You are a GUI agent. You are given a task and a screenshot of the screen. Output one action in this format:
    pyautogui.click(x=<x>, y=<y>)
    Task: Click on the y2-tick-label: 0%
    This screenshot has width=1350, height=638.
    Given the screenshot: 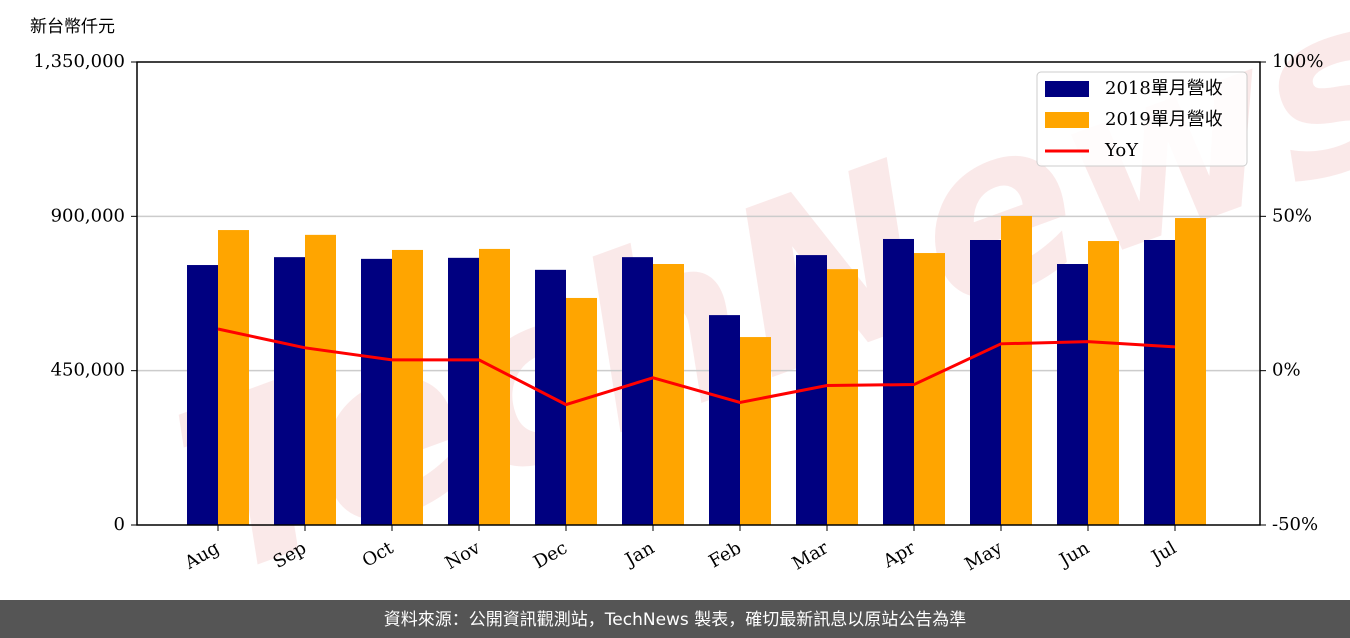 What is the action you would take?
    pyautogui.click(x=1286, y=370)
    